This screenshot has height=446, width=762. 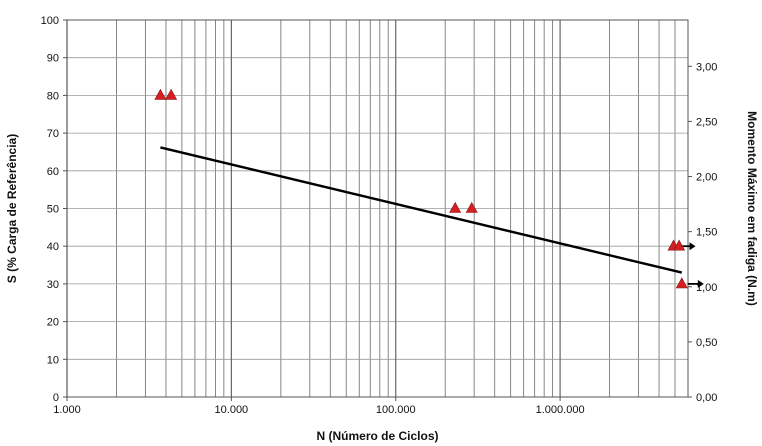 What do you see at coordinates (232, 410) in the screenshot?
I see `x-tick-label: 10.000` at bounding box center [232, 410].